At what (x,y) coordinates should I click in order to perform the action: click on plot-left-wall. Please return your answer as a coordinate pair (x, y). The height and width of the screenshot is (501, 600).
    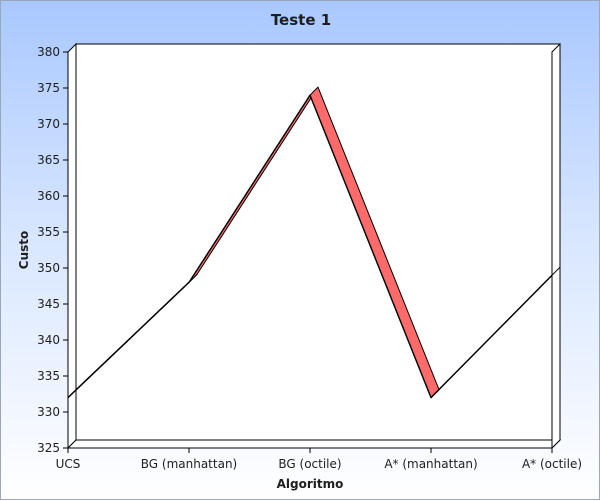
    Looking at the image, I should click on (72, 246).